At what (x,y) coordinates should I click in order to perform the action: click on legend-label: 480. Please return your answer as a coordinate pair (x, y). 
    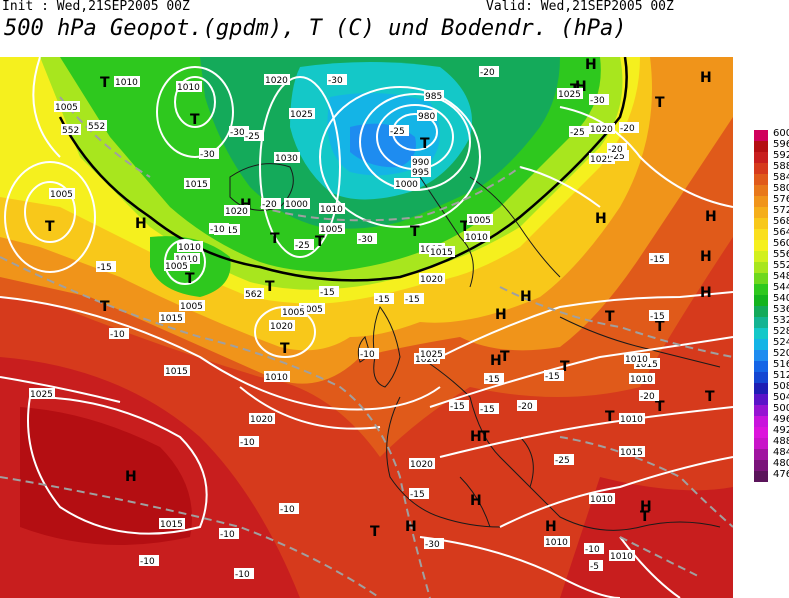
    Looking at the image, I should click on (781, 463).